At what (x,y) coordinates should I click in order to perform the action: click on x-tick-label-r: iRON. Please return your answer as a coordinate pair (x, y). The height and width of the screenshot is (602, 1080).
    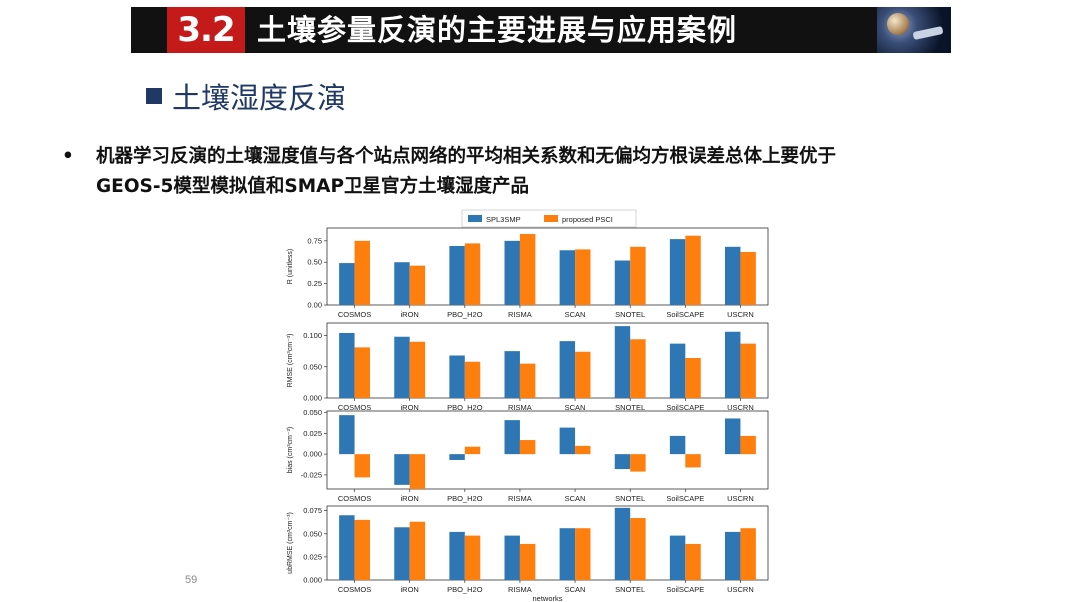
    Looking at the image, I should click on (410, 314).